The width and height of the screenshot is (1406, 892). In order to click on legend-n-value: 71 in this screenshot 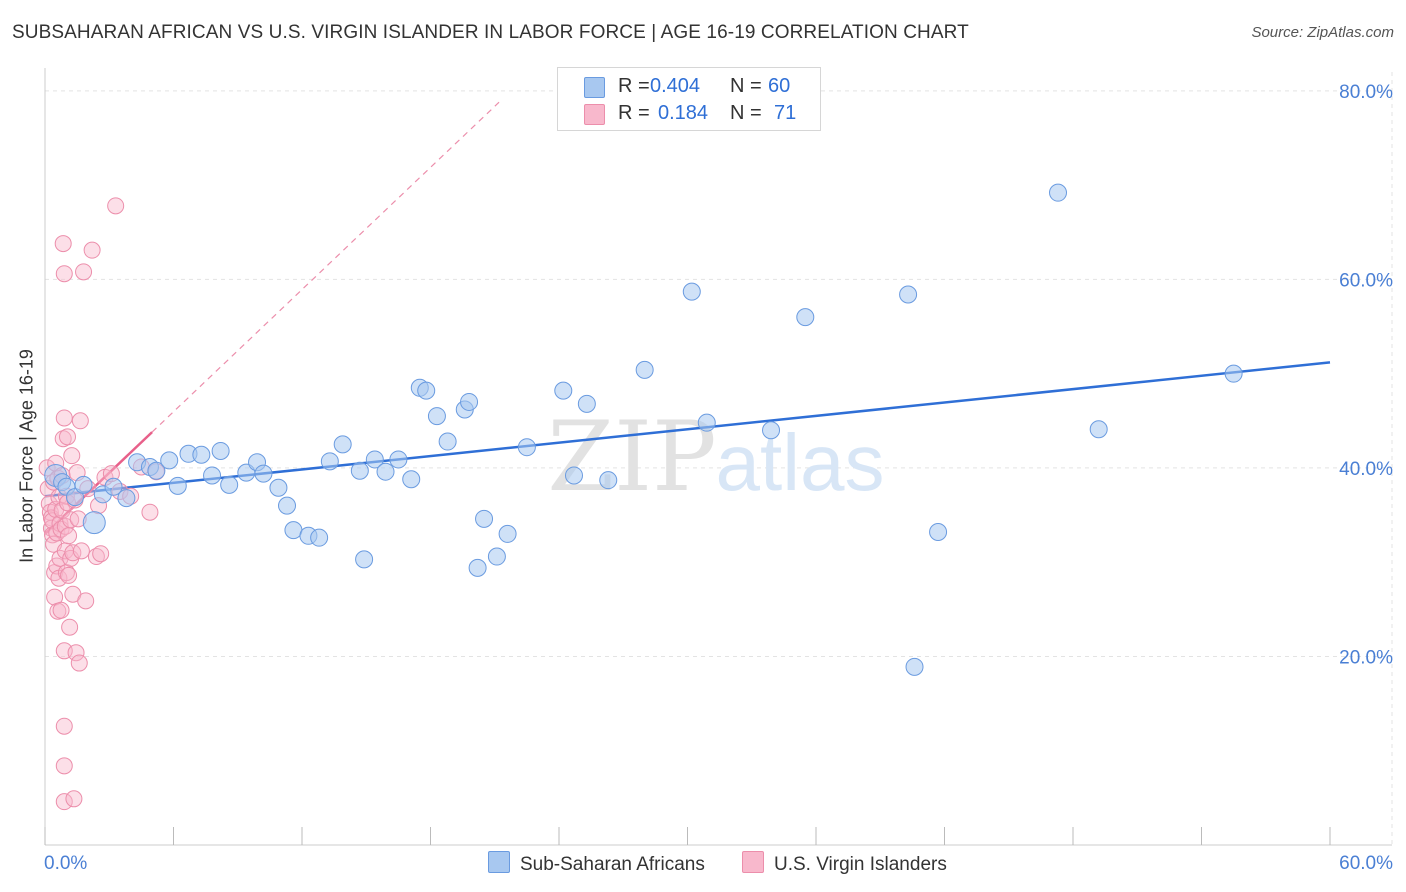, I will do `click(785, 113)`.